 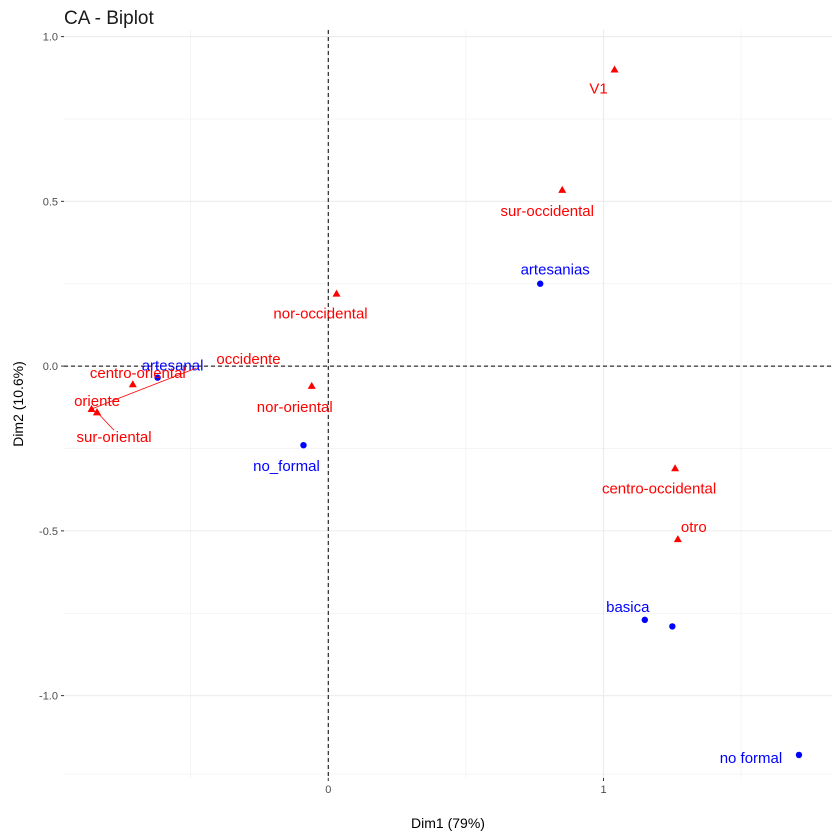 I want to click on data-label: artesanal, so click(x=173, y=366).